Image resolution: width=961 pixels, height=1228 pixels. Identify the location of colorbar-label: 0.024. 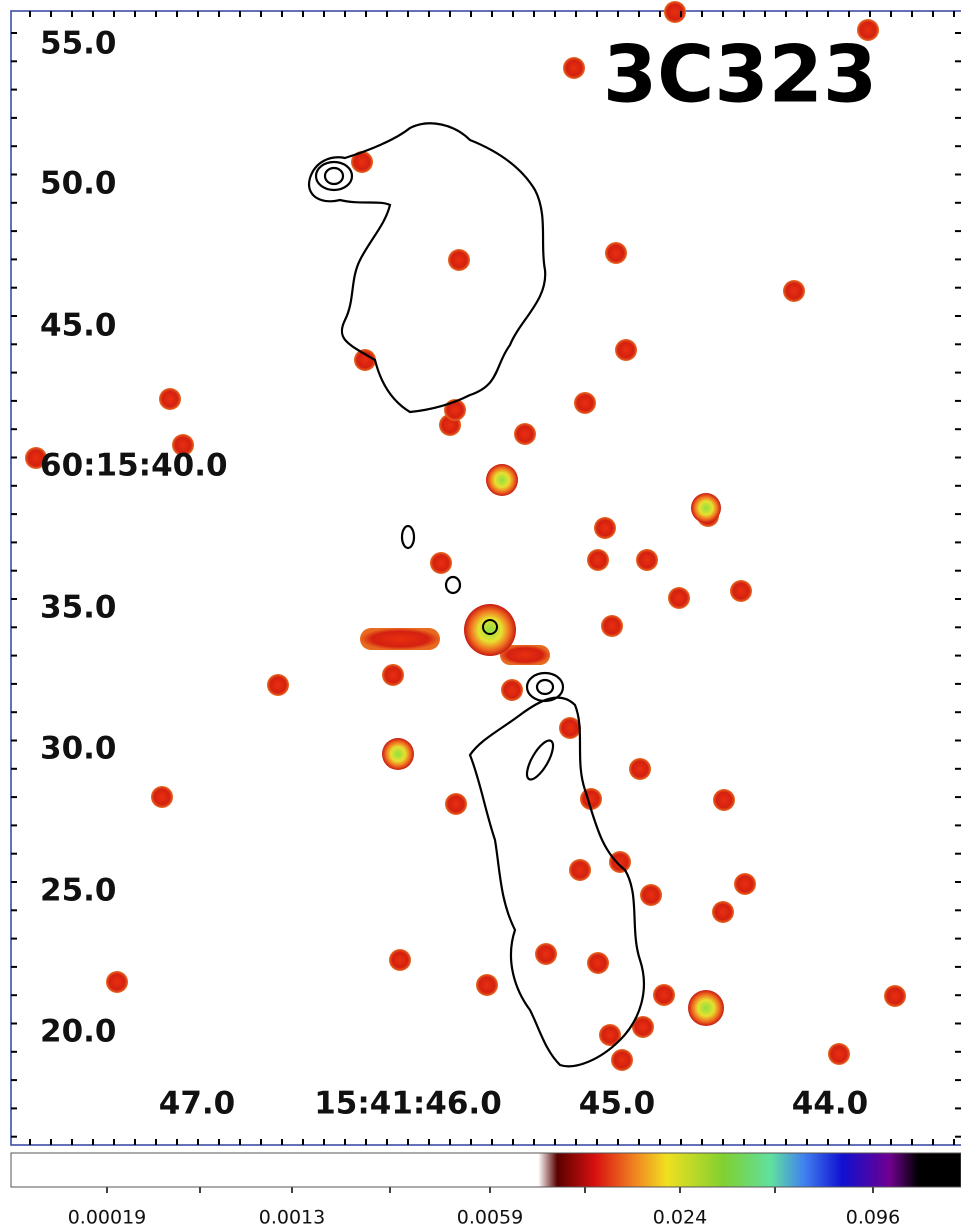
(680, 1217).